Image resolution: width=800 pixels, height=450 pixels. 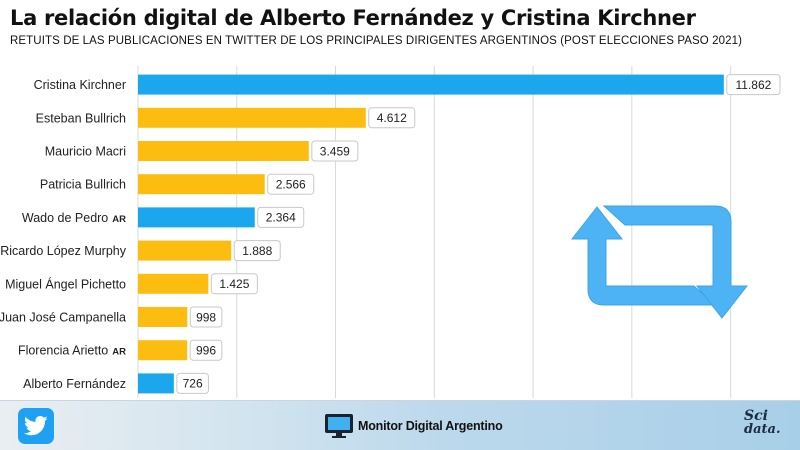 I want to click on retweet-icon, so click(x=659, y=262).